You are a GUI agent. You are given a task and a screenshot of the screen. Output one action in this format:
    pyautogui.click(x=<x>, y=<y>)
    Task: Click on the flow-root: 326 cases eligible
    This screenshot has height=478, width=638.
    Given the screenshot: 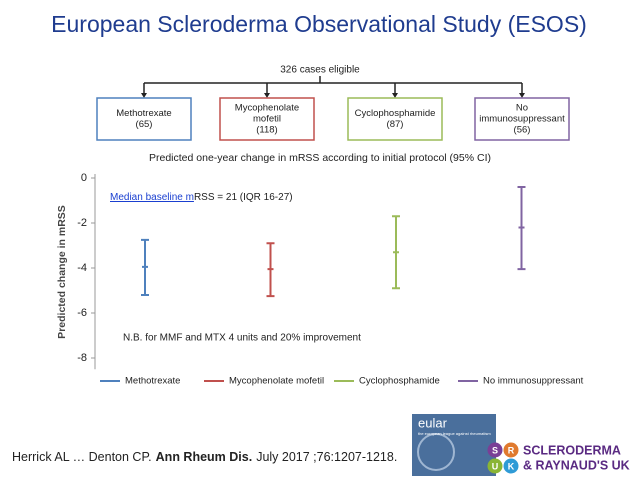 What is the action you would take?
    pyautogui.click(x=320, y=70)
    